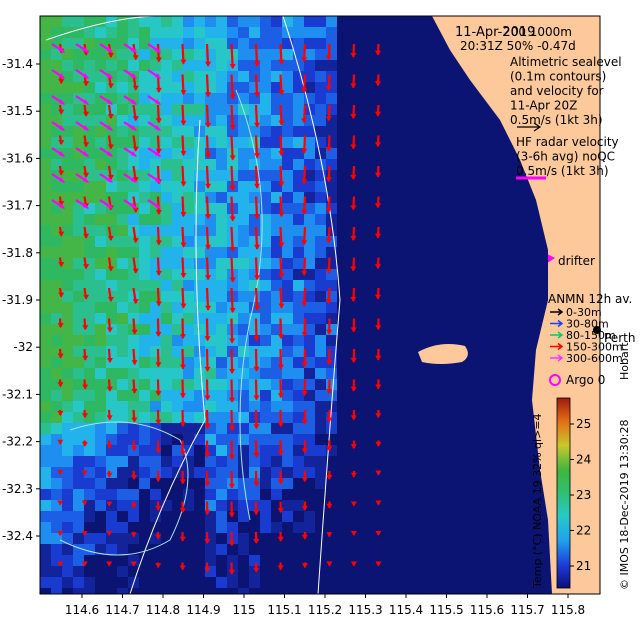 The image size is (640, 630). What do you see at coordinates (365, 610) in the screenshot?
I see `lon-tick-label: 115.3` at bounding box center [365, 610].